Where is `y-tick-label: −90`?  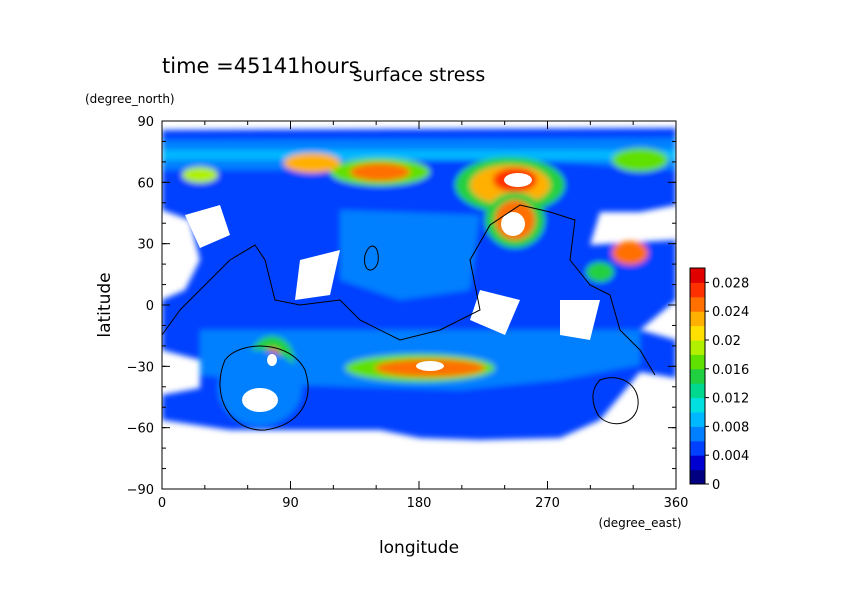
y-tick-label: −90 is located at coordinates (140, 490).